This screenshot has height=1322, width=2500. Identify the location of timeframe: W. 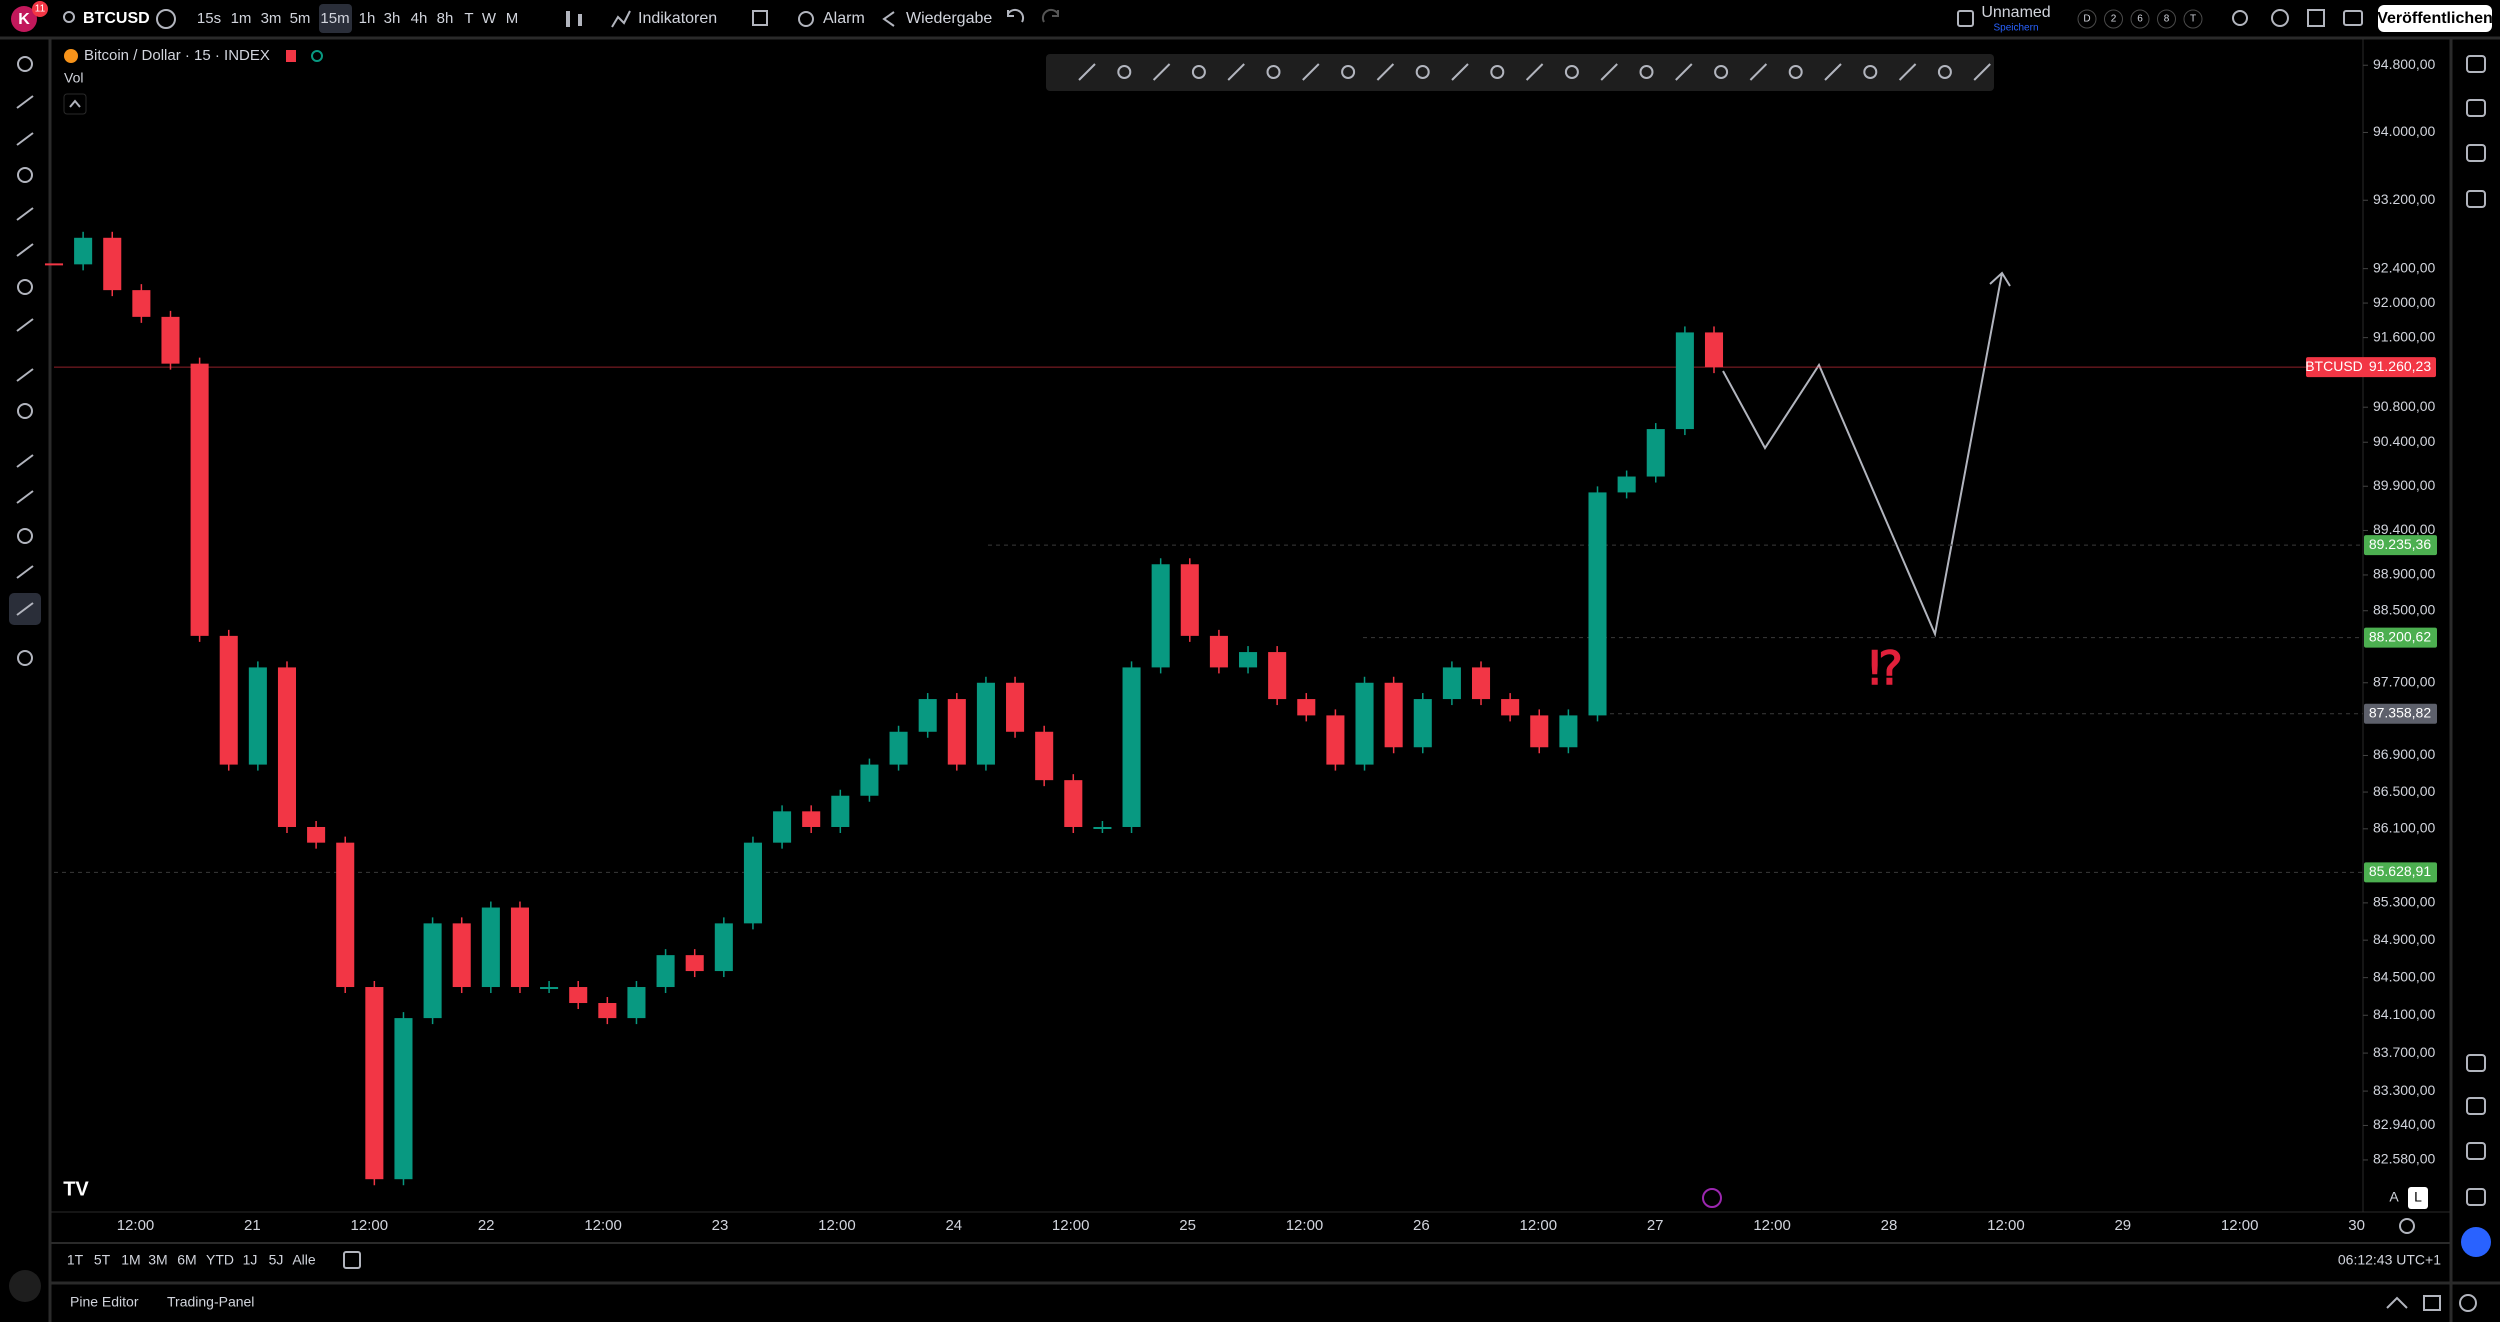
(489, 18).